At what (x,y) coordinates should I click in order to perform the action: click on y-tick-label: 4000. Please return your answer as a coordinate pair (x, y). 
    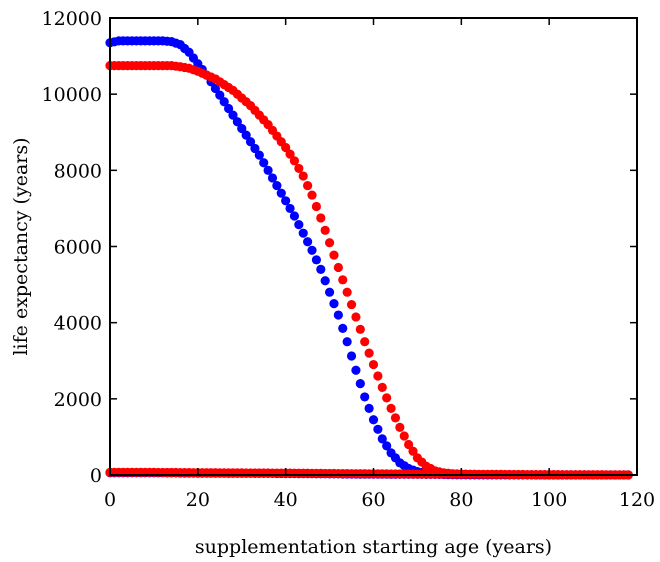
    Looking at the image, I should click on (78, 324).